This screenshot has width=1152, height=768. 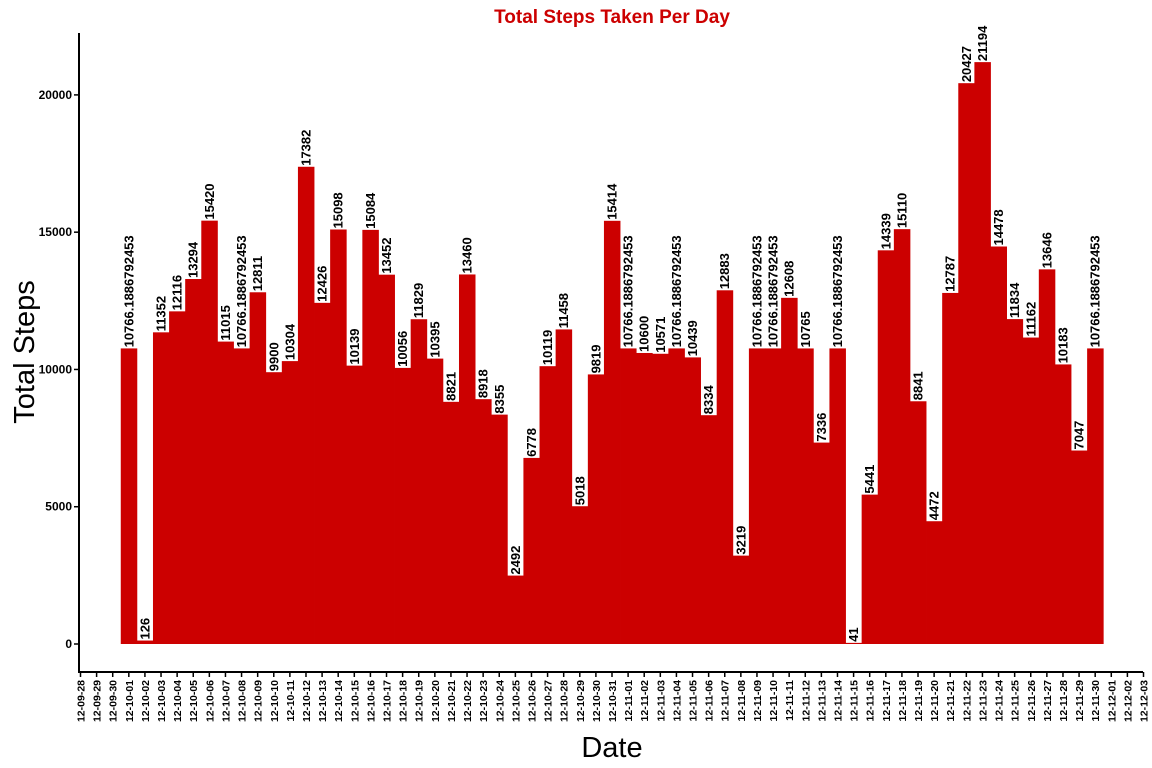 I want to click on bar-value-label: 15420, so click(x=209, y=201).